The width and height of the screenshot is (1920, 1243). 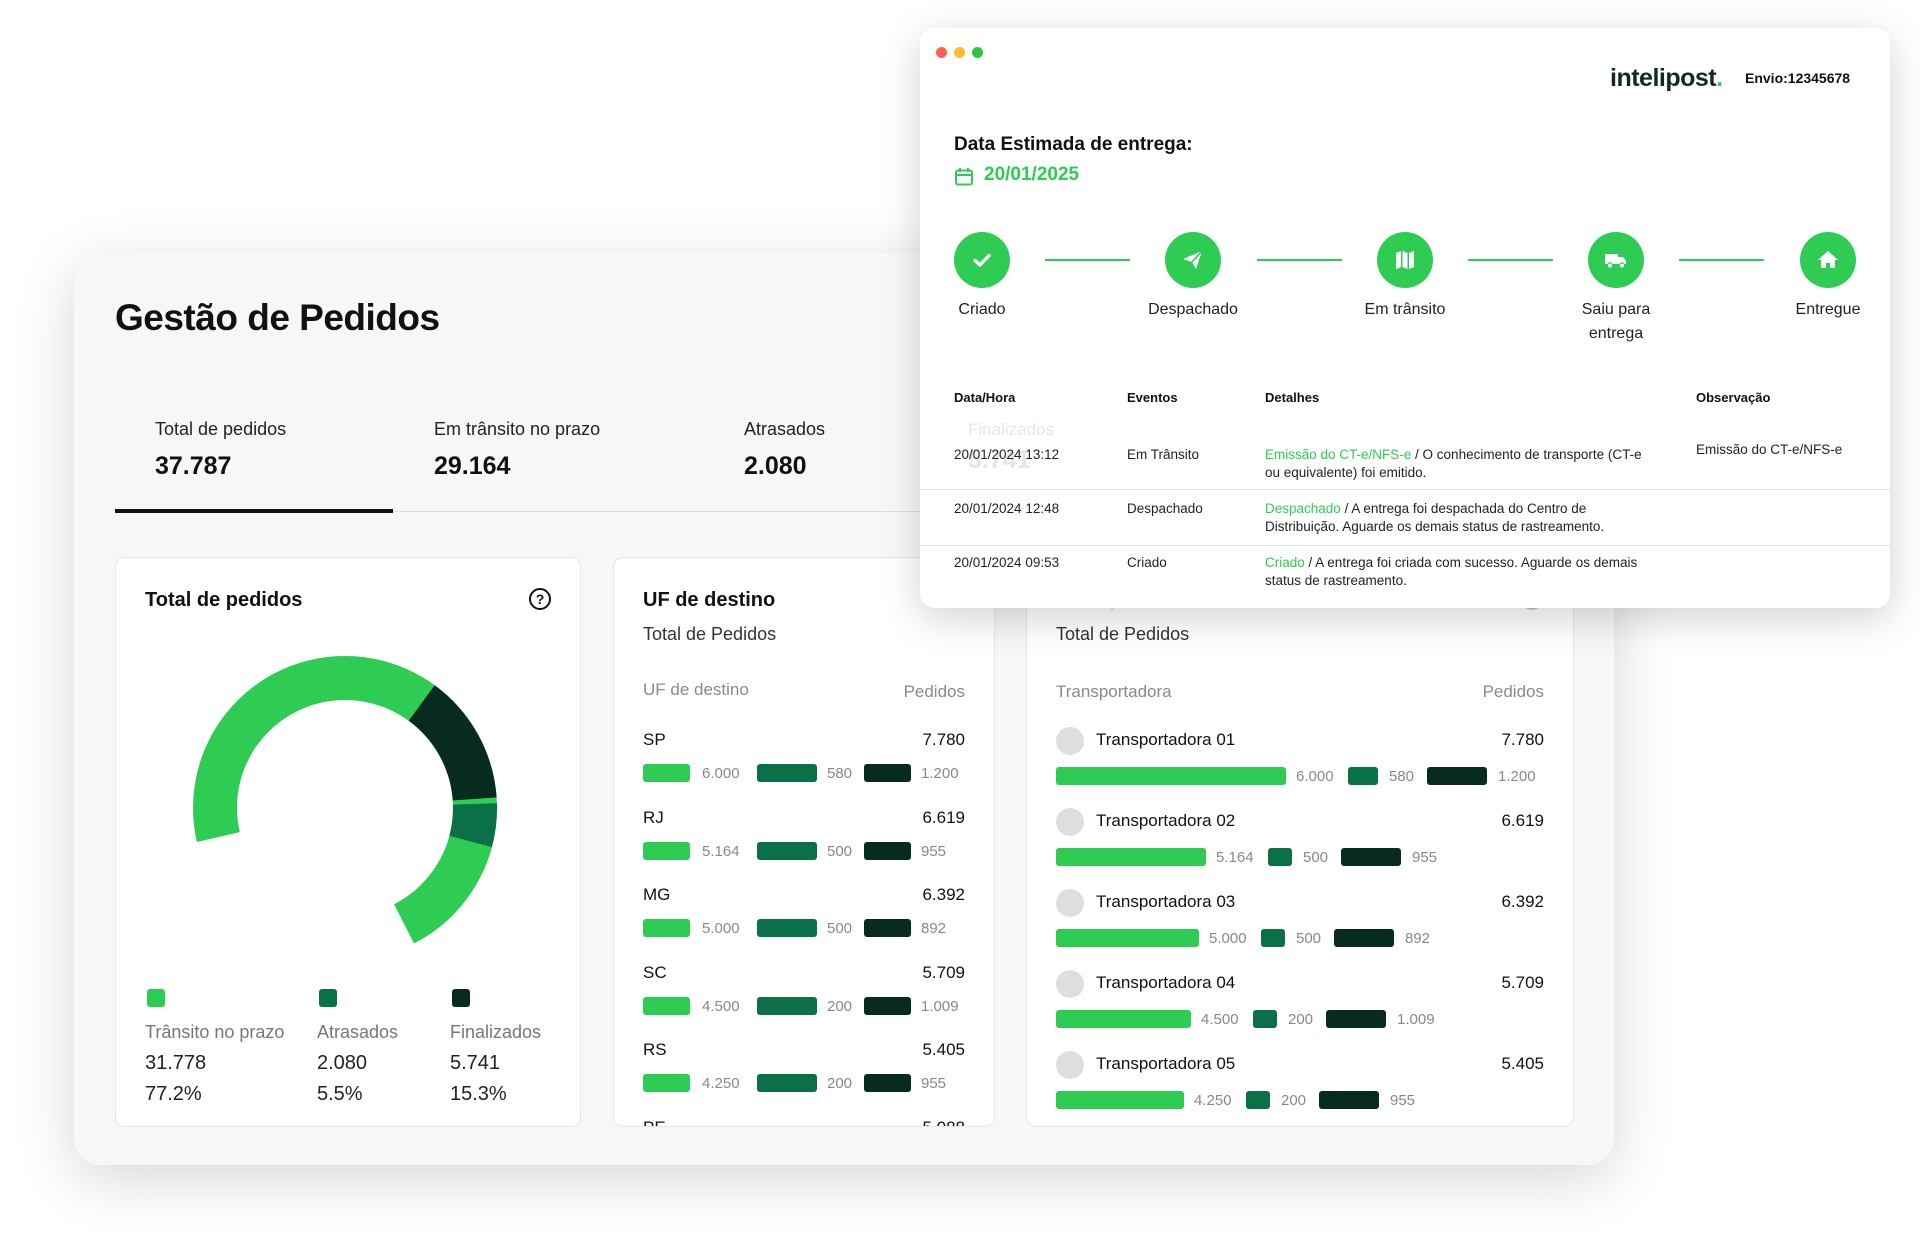 I want to click on kpi-value: 2.080, so click(x=775, y=466).